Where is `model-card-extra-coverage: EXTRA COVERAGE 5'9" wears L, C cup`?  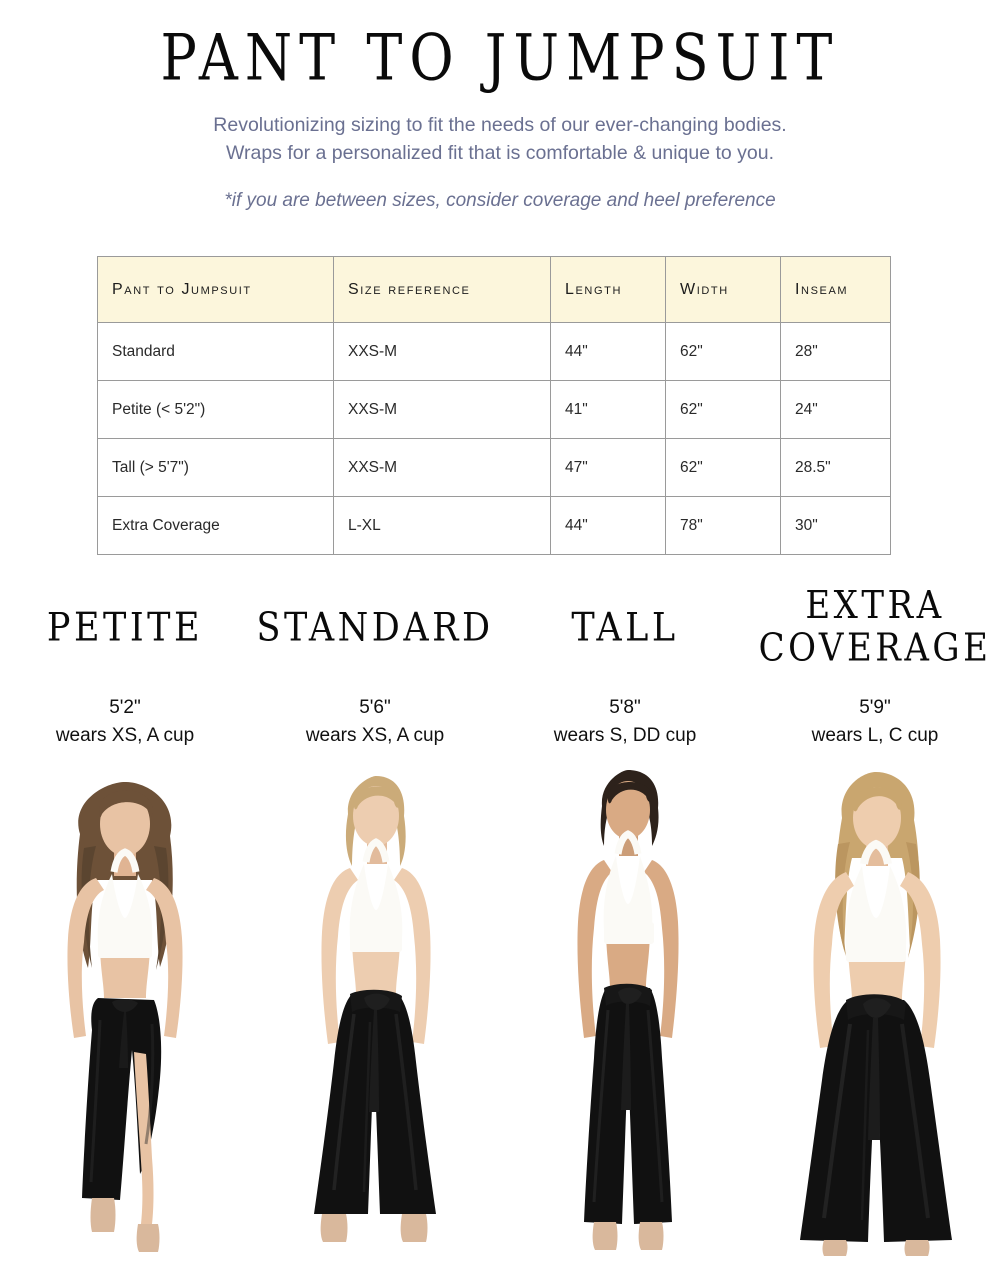
model-card-extra-coverage: EXTRA COVERAGE 5'9" wears L, C cup is located at coordinates (875, 927).